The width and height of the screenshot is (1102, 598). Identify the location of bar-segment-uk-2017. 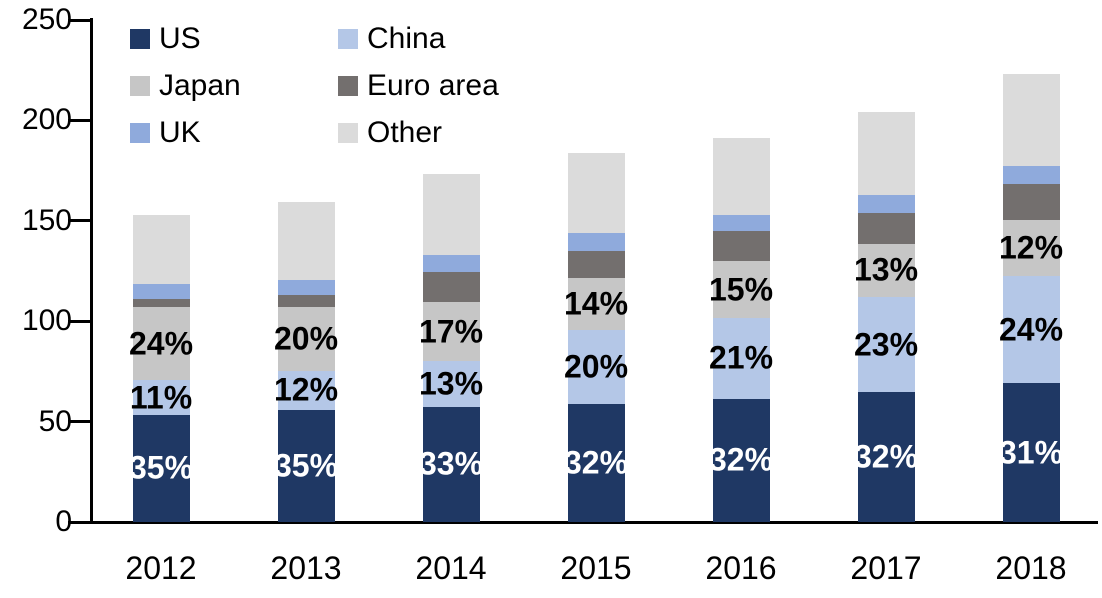
(886, 203).